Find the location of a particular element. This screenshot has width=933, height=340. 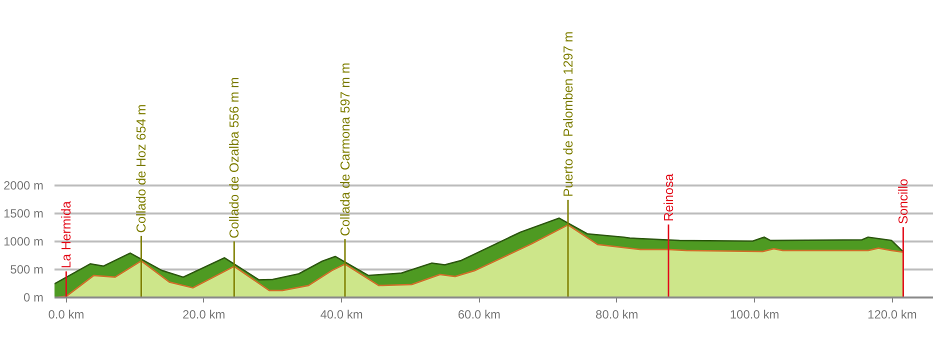

x-tick-label: 40.0 km is located at coordinates (341, 315).